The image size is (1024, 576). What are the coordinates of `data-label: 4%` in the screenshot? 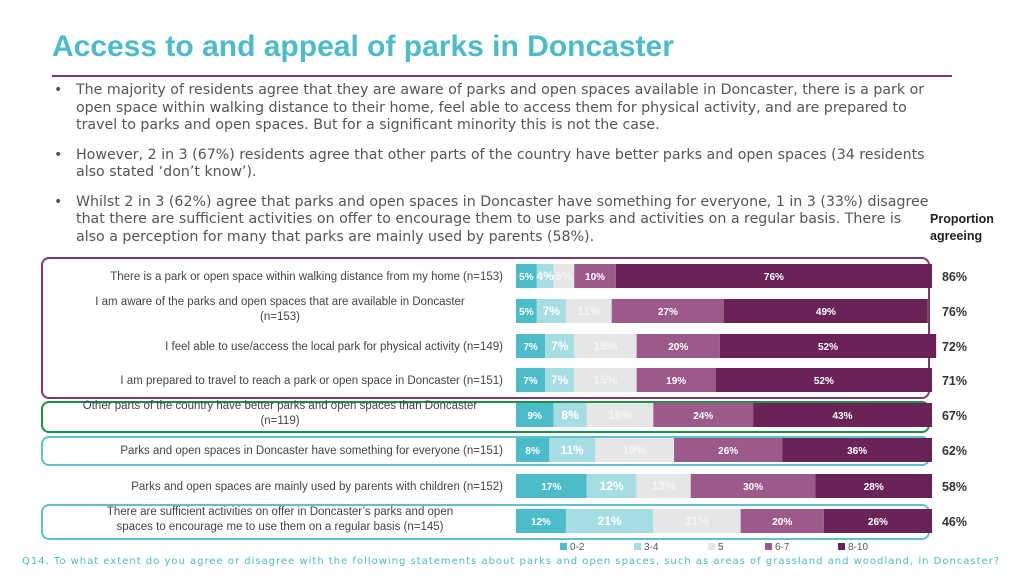 It's located at (545, 276).